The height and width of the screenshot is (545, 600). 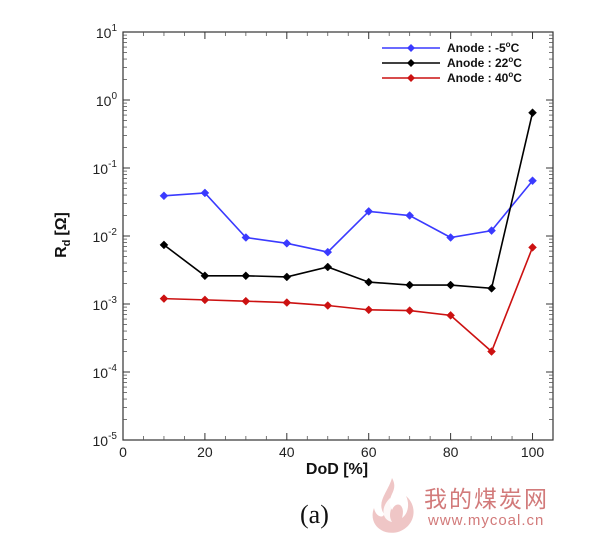 I want to click on x-tick-label: 60, so click(x=369, y=452).